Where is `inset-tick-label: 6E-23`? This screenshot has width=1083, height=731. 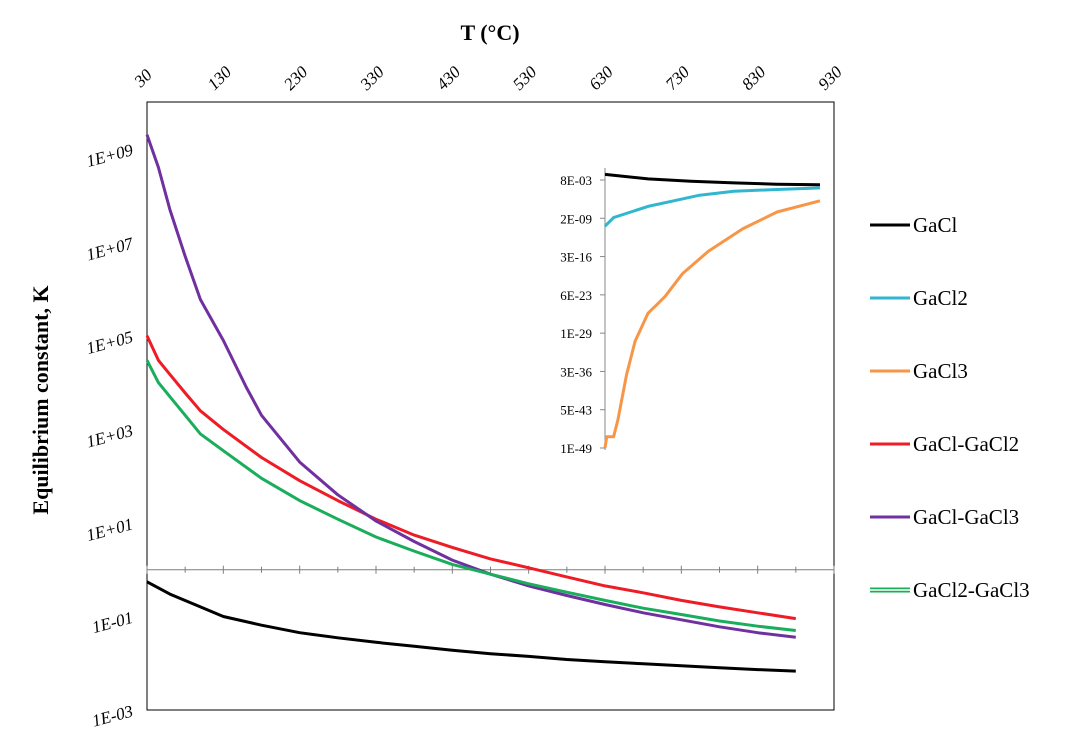 inset-tick-label: 6E-23 is located at coordinates (576, 295).